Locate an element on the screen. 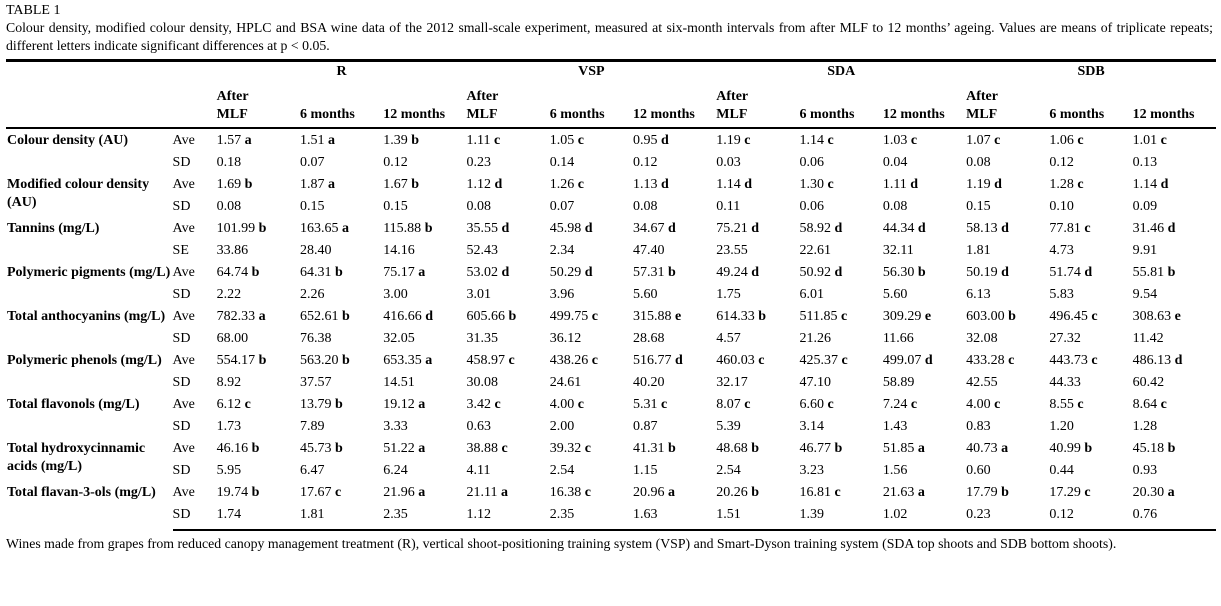  row-label: Polymeric pigments (mg/L) is located at coordinates (89, 272).